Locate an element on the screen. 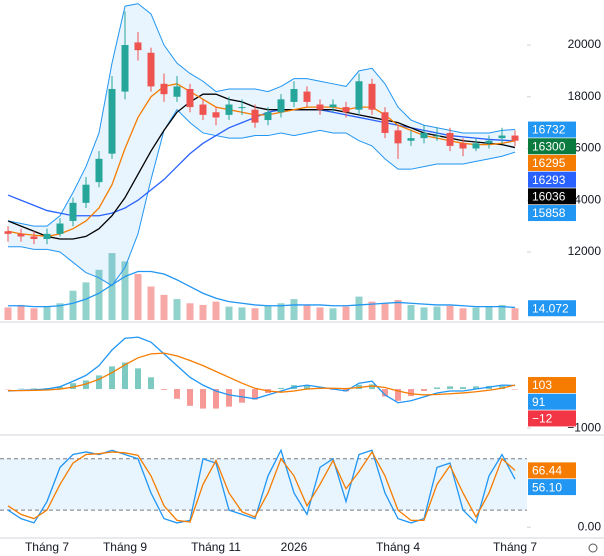  y-tick-label: 12000 is located at coordinates (585, 251).